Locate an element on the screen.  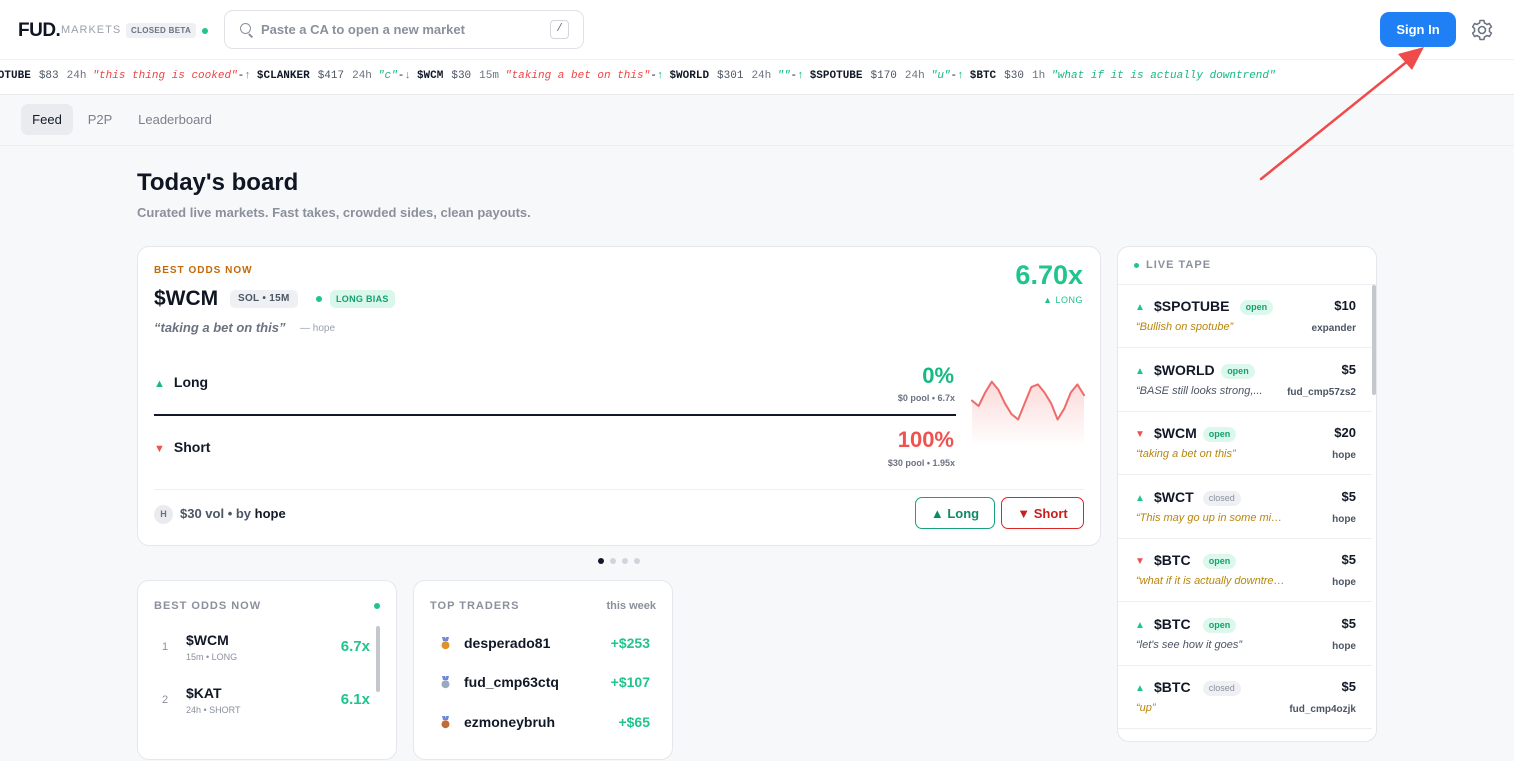
ticker-quote: "taking a bet on this" is located at coordinates (577, 76).